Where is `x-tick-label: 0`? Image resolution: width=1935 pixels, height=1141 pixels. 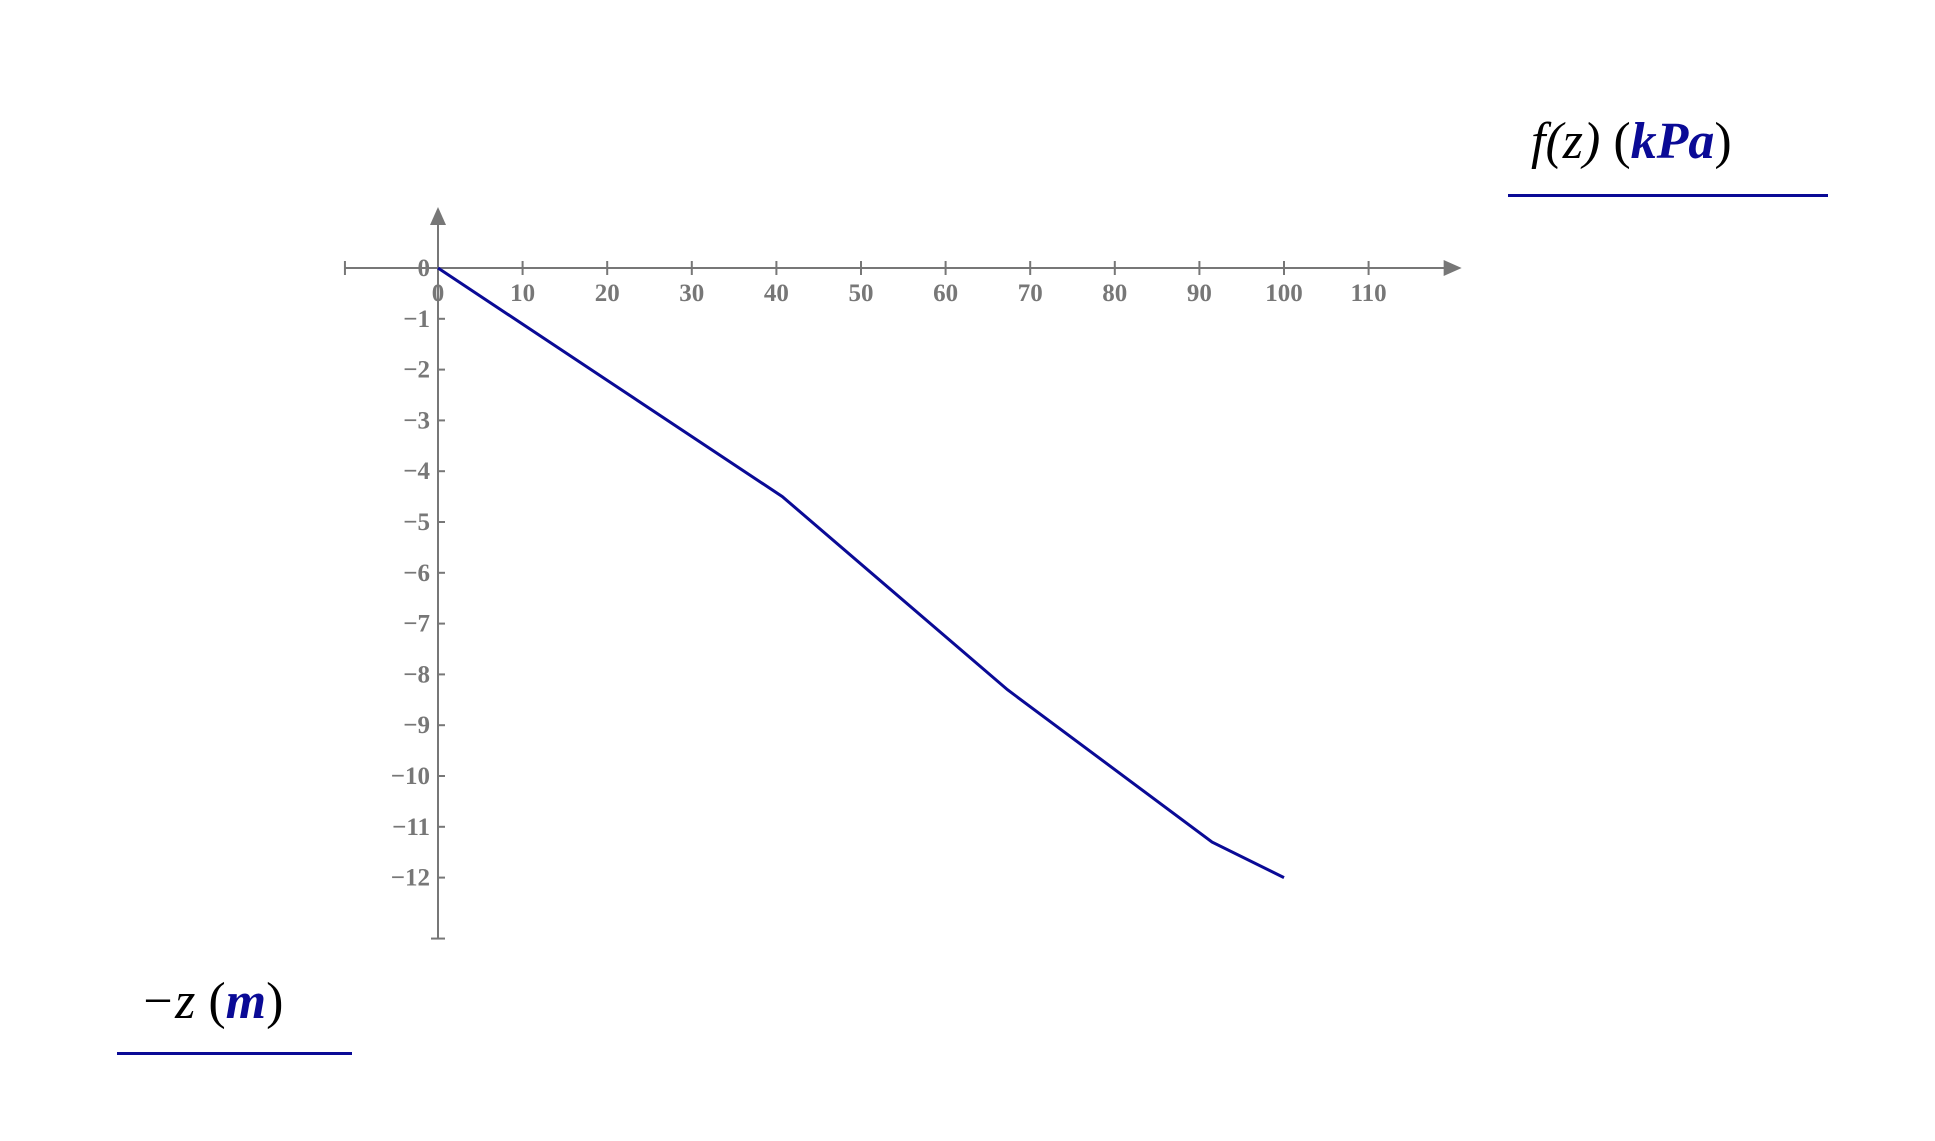
x-tick-label: 0 is located at coordinates (438, 293).